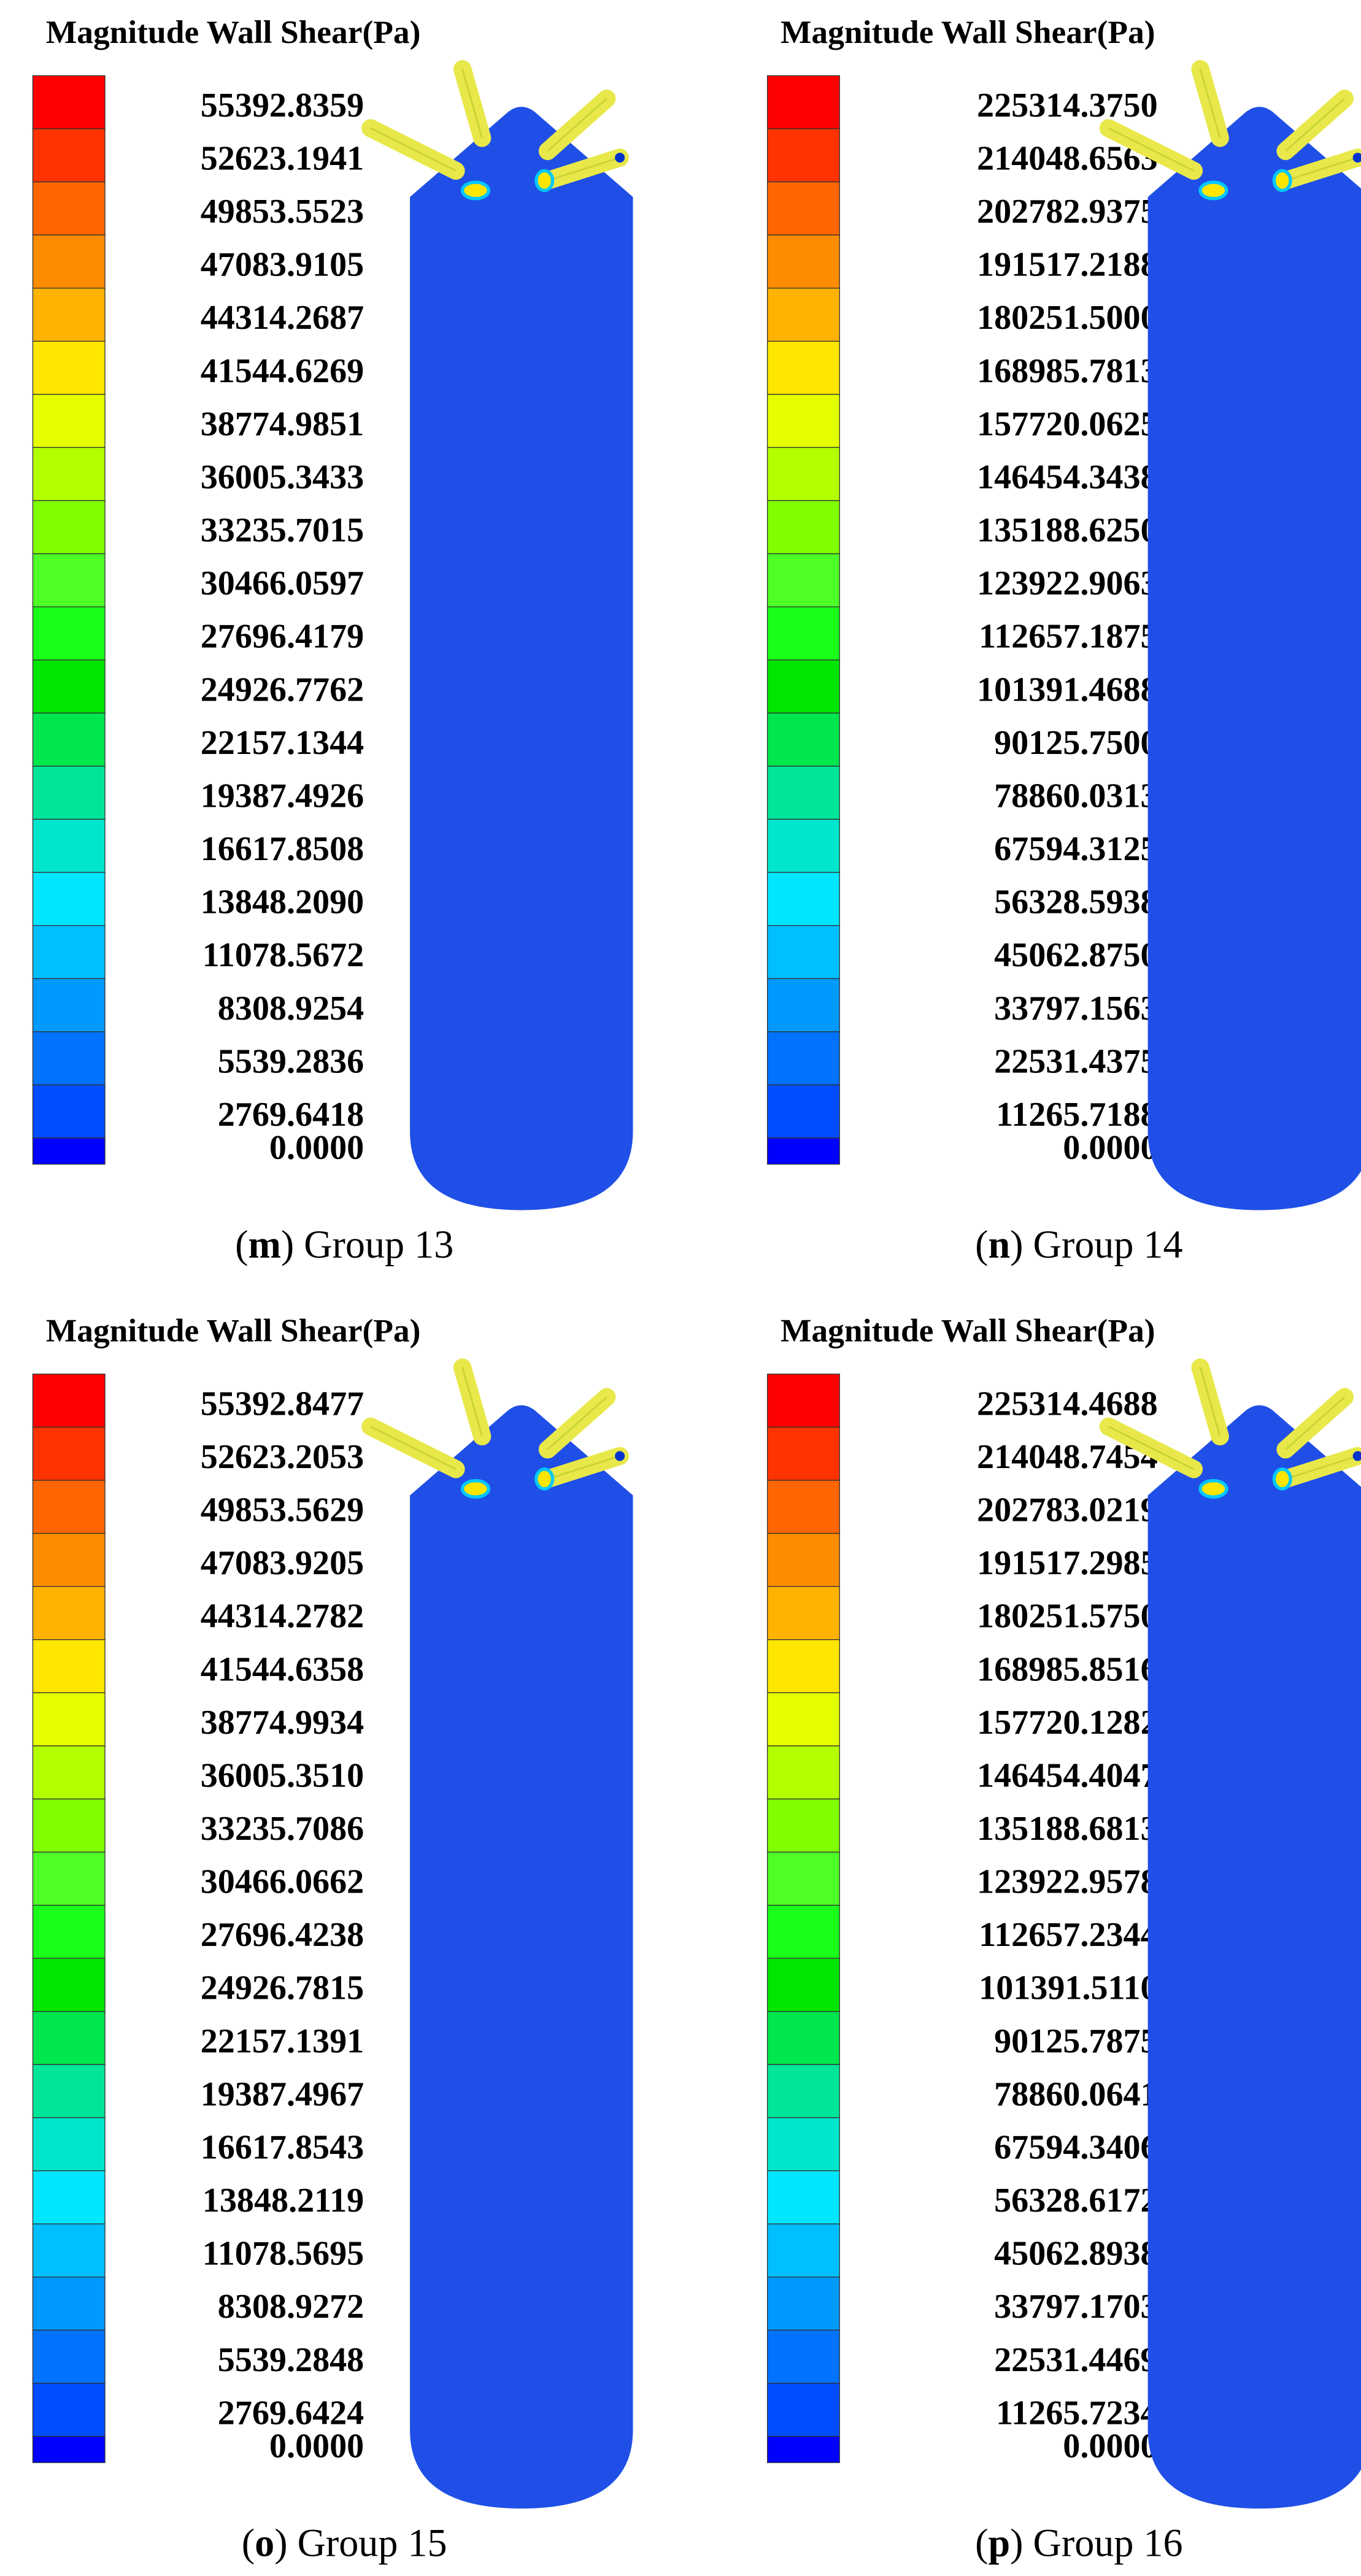 Image resolution: width=1361 pixels, height=2576 pixels. I want to click on level-label: 56328.5938, so click(1076, 902).